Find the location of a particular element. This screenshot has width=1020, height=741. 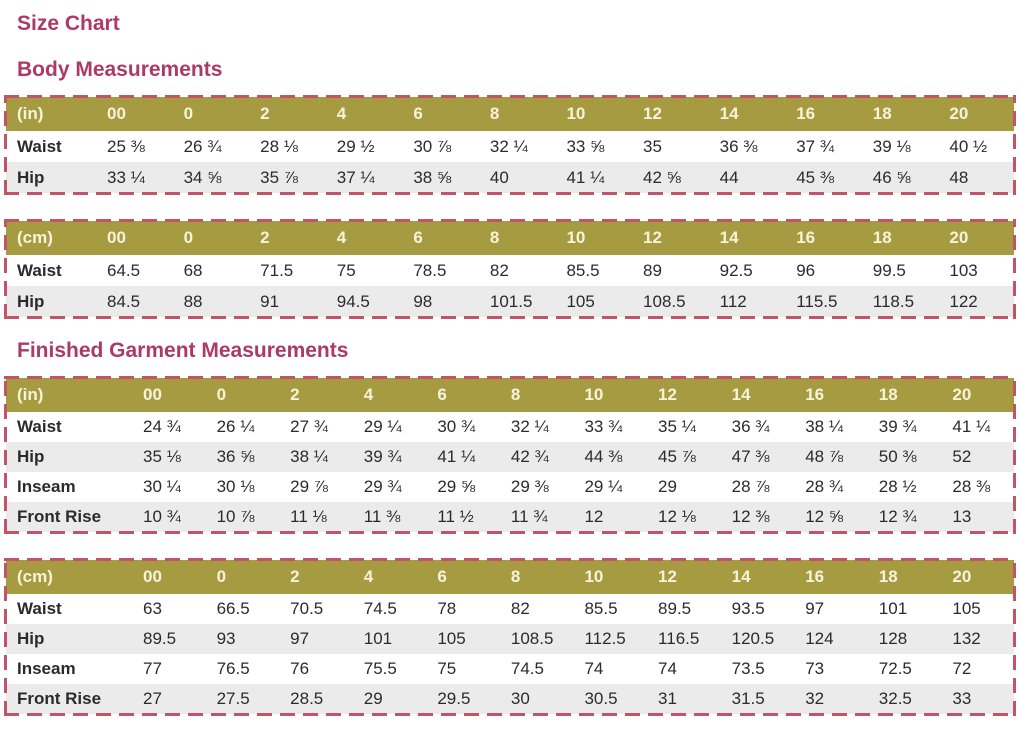

measurement-value-cell: 39 ⅛ is located at coordinates (891, 146).